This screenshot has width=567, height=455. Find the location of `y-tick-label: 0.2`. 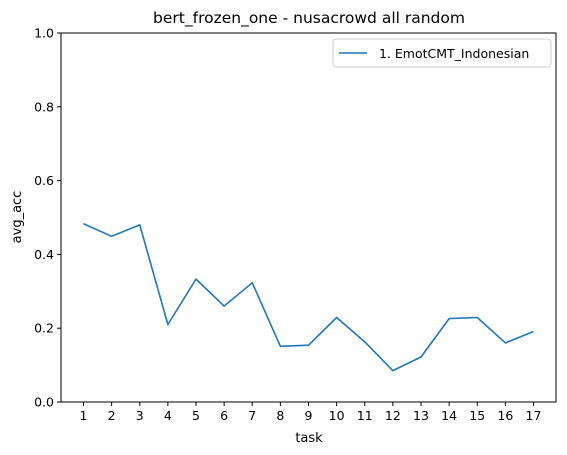

y-tick-label: 0.2 is located at coordinates (44, 328).